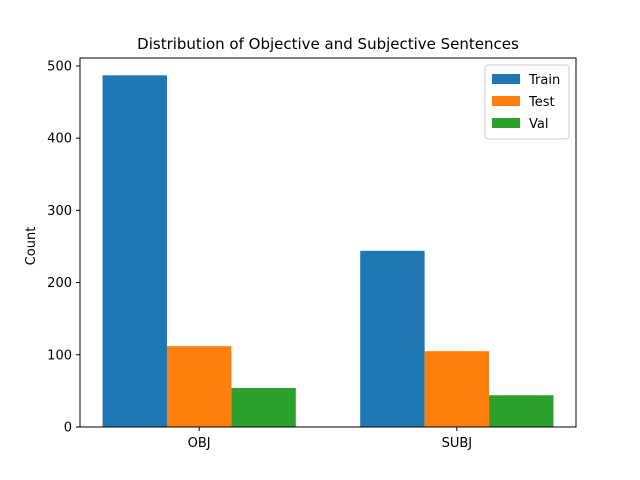  Describe the element at coordinates (506, 79) in the screenshot. I see `legend-swatch-train` at that location.